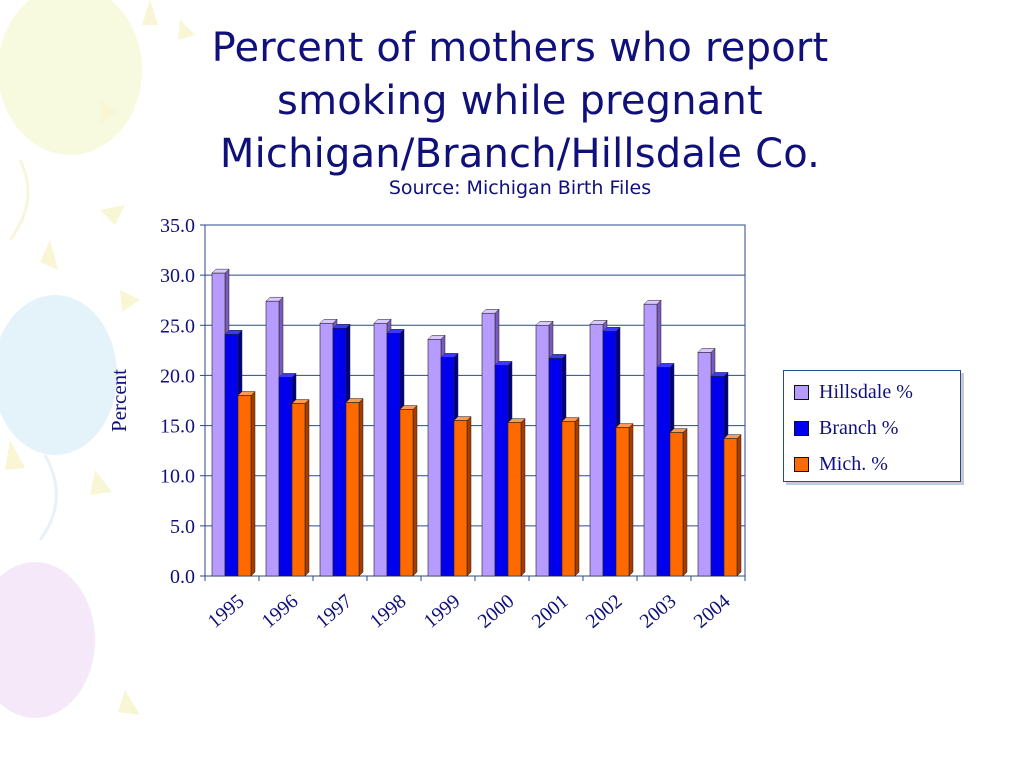 Image resolution: width=1024 pixels, height=768 pixels. Describe the element at coordinates (859, 427) in the screenshot. I see `legend-label-branch: Branch %` at that location.